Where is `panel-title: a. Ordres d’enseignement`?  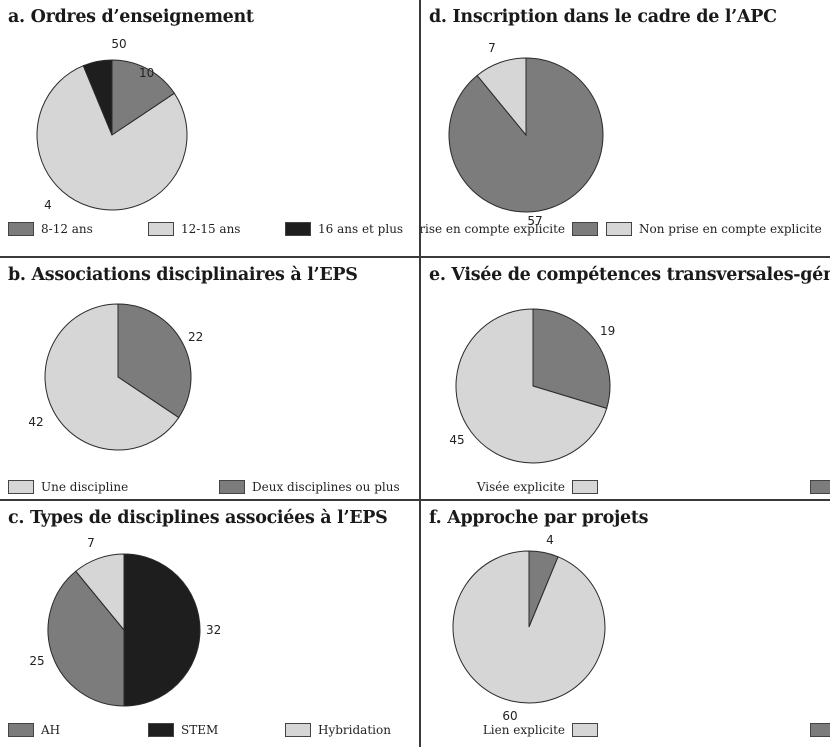
panel-title: a. Ordres d’enseignement is located at coordinates (131, 17).